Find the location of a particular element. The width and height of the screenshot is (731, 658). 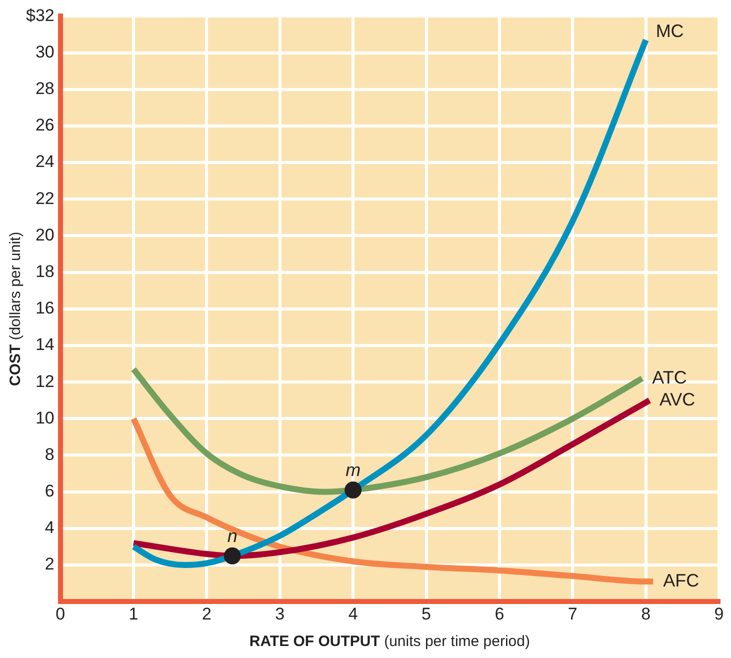

y-tick-label: 26 is located at coordinates (44, 125).